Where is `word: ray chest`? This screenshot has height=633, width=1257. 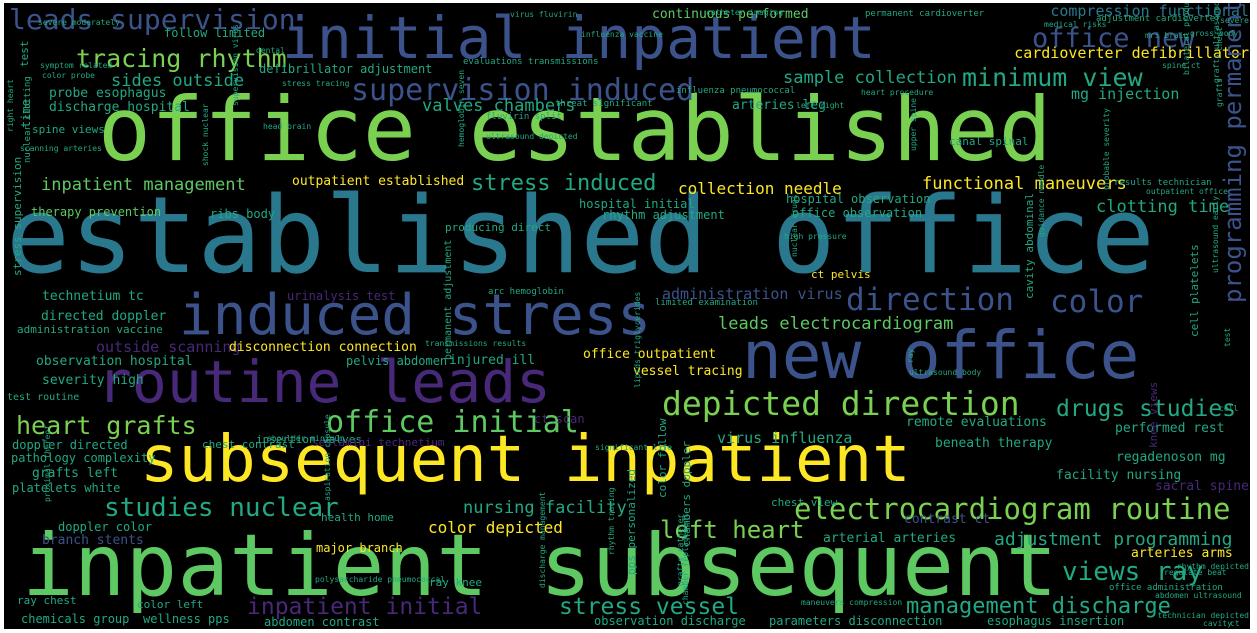
word: ray chest is located at coordinates (47, 600).